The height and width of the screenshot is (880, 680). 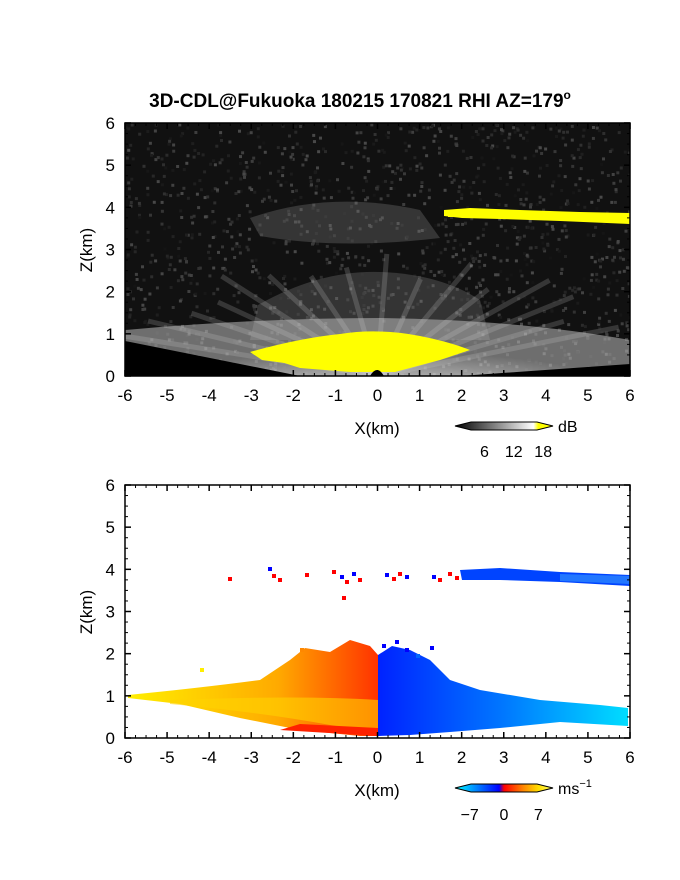 What do you see at coordinates (251, 757) in the screenshot?
I see `velocity-xtick-label: -3` at bounding box center [251, 757].